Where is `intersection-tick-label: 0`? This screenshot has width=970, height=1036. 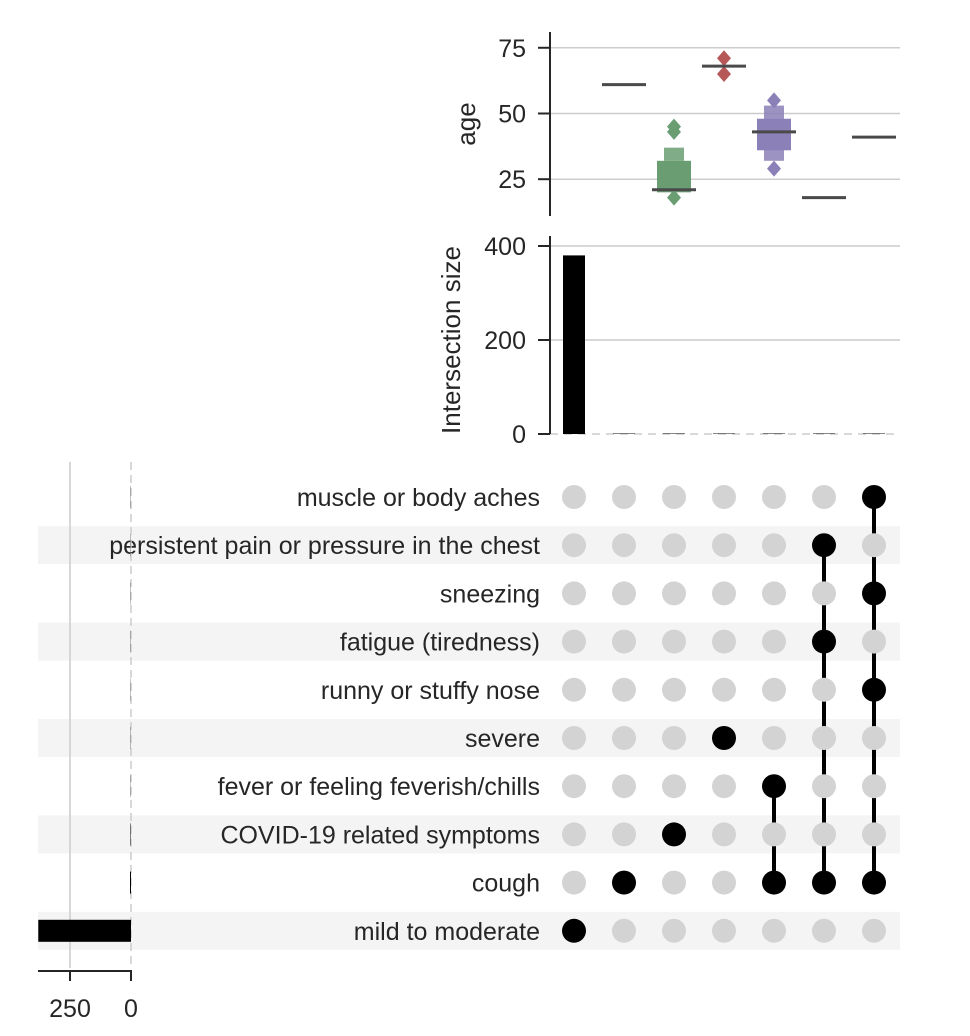
intersection-tick-label: 0 is located at coordinates (519, 435).